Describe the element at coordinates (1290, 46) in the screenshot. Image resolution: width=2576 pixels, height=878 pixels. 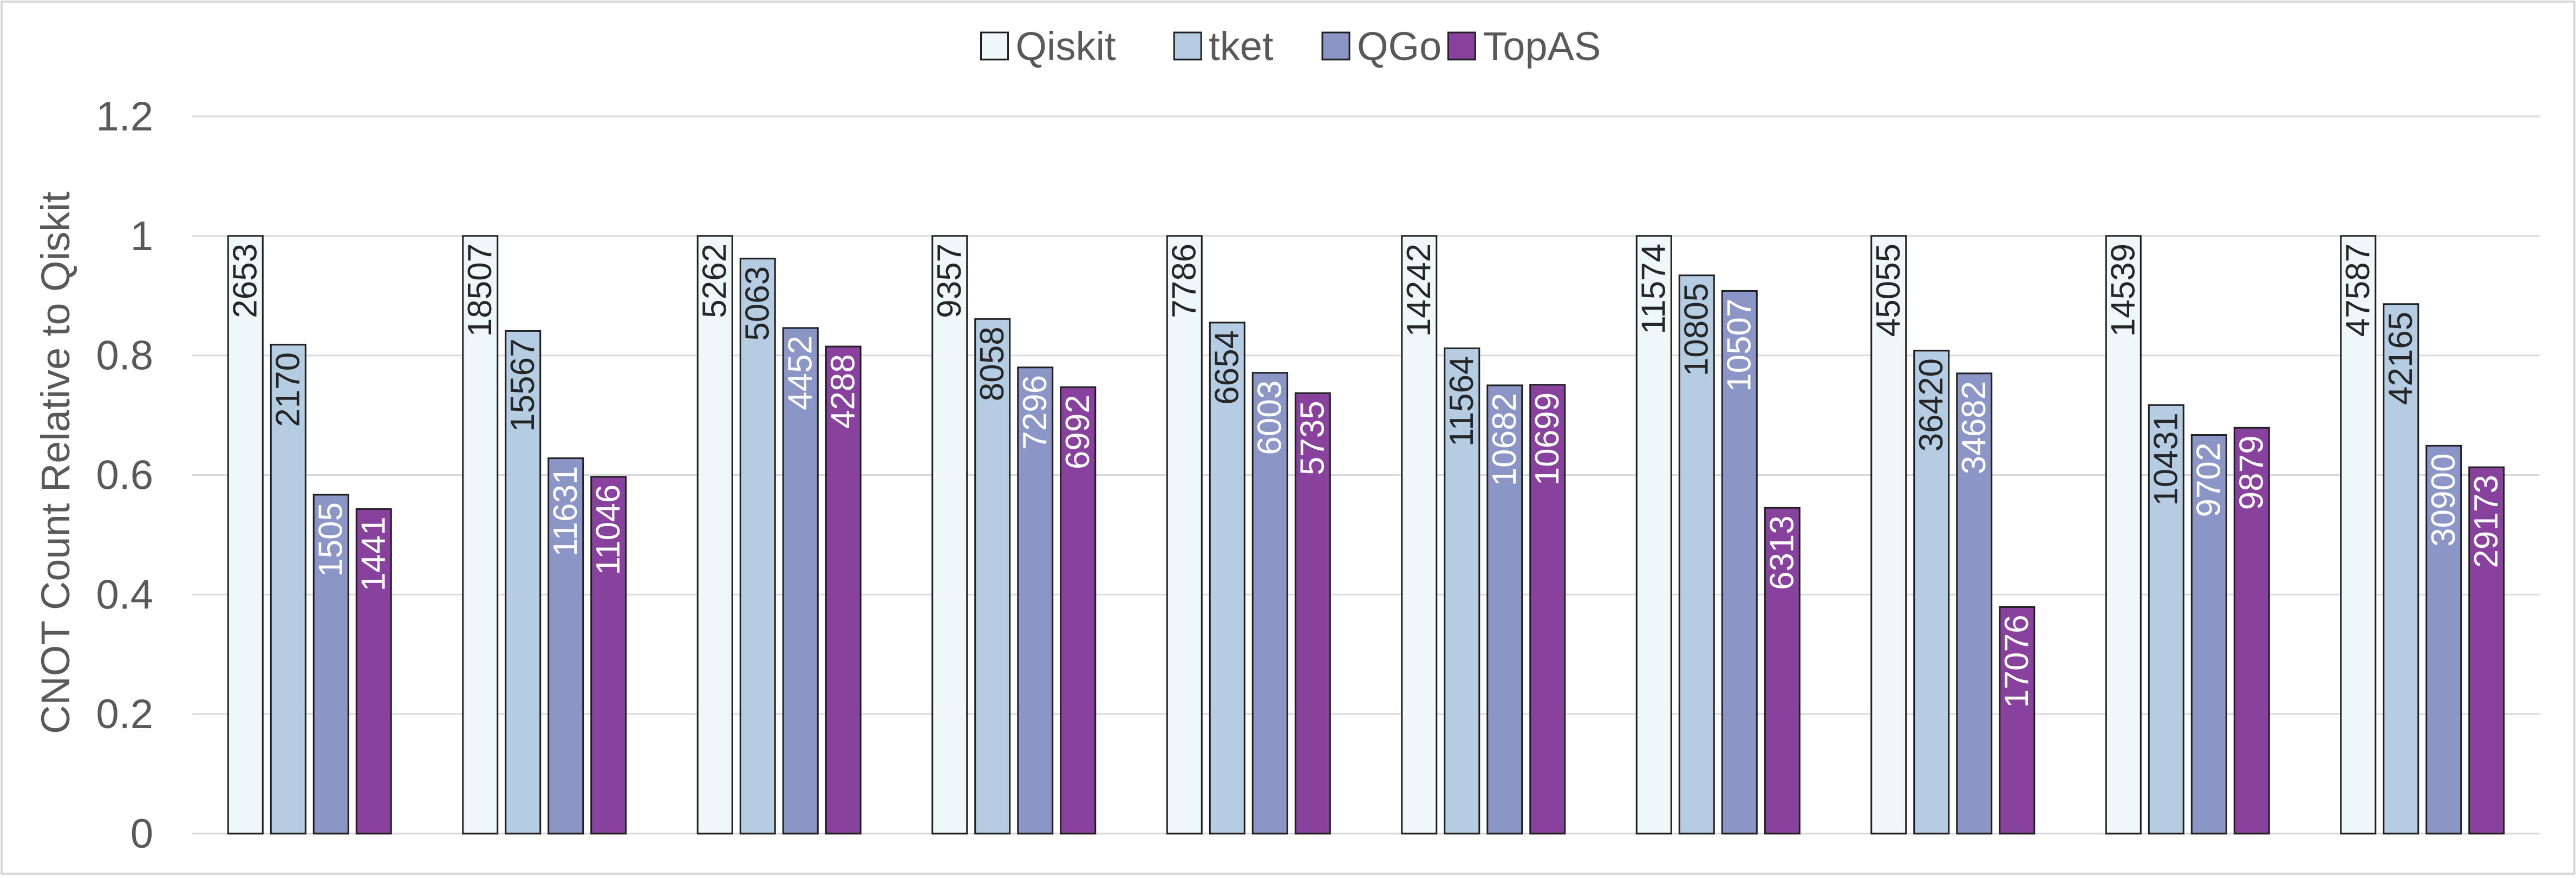
I see `legend: Qiskit tket QGo TopAS` at that location.